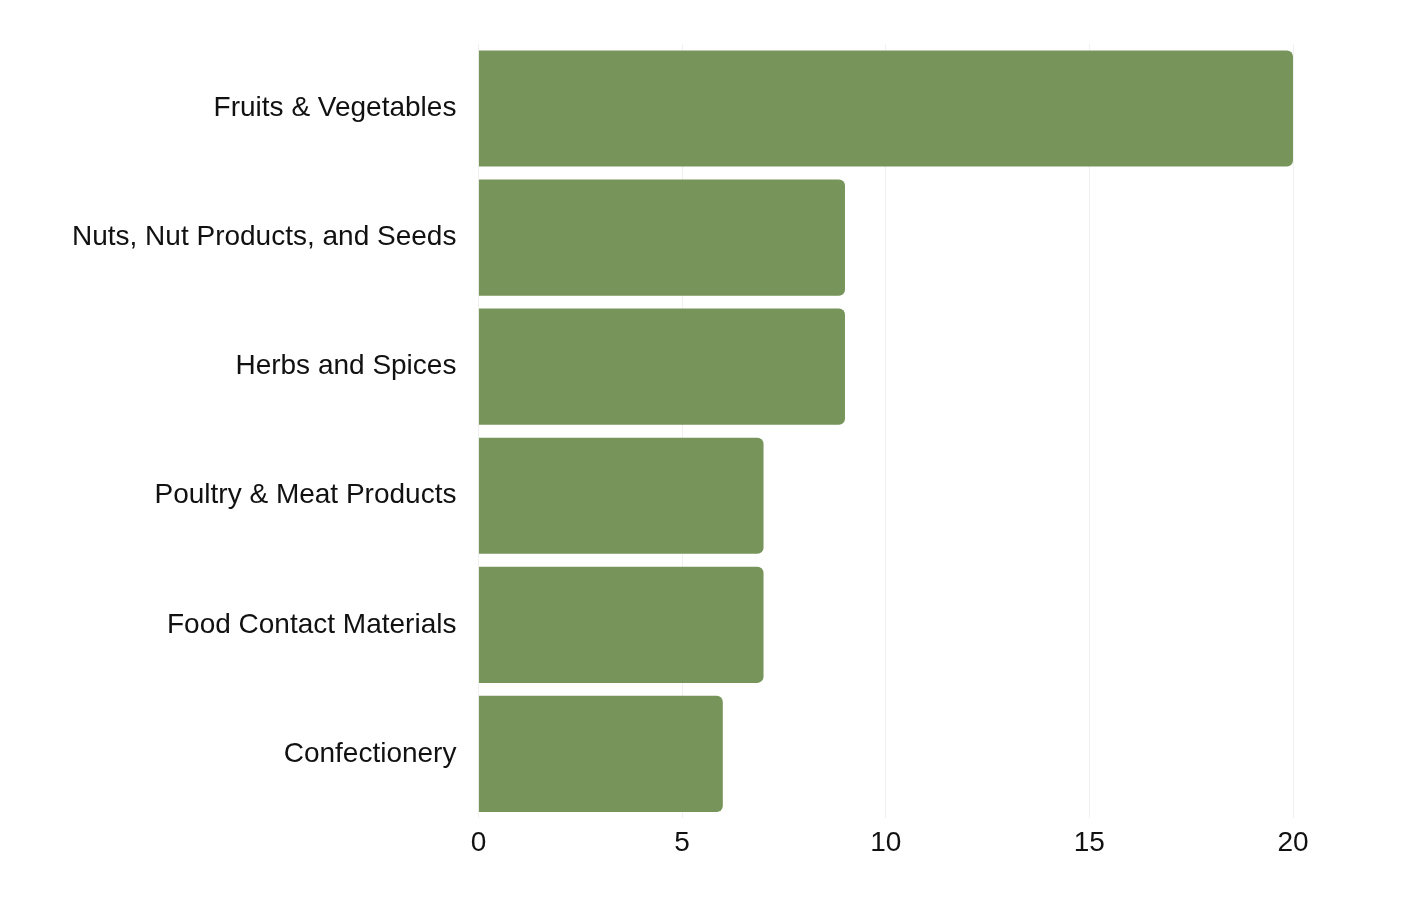  What do you see at coordinates (478, 841) in the screenshot?
I see `x-tick-label: 0` at bounding box center [478, 841].